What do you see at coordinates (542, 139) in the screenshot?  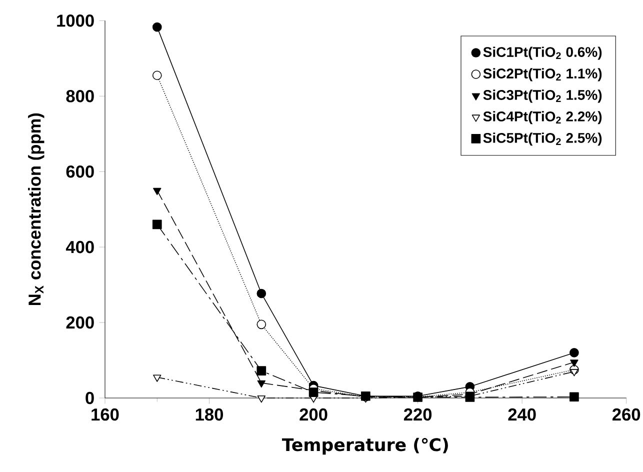 I see `legend-label: SiC5Pt(TiO$_{2}$ 2.5%)` at bounding box center [542, 139].